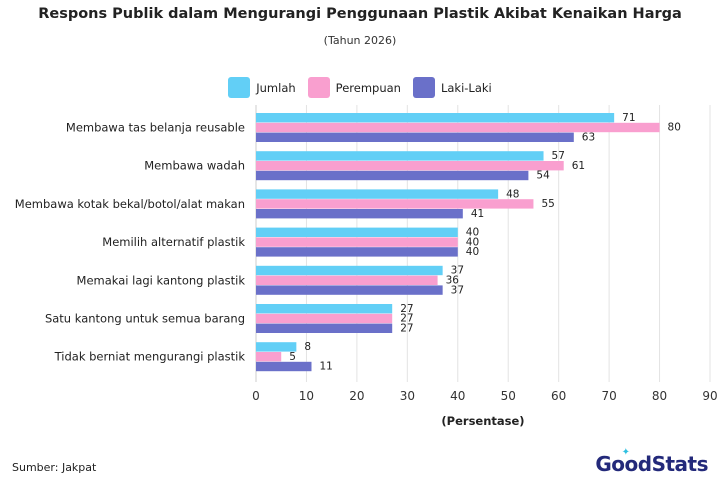 The height and width of the screenshot is (480, 720). I want to click on legend-label-perempuan: Perempuan, so click(368, 87).